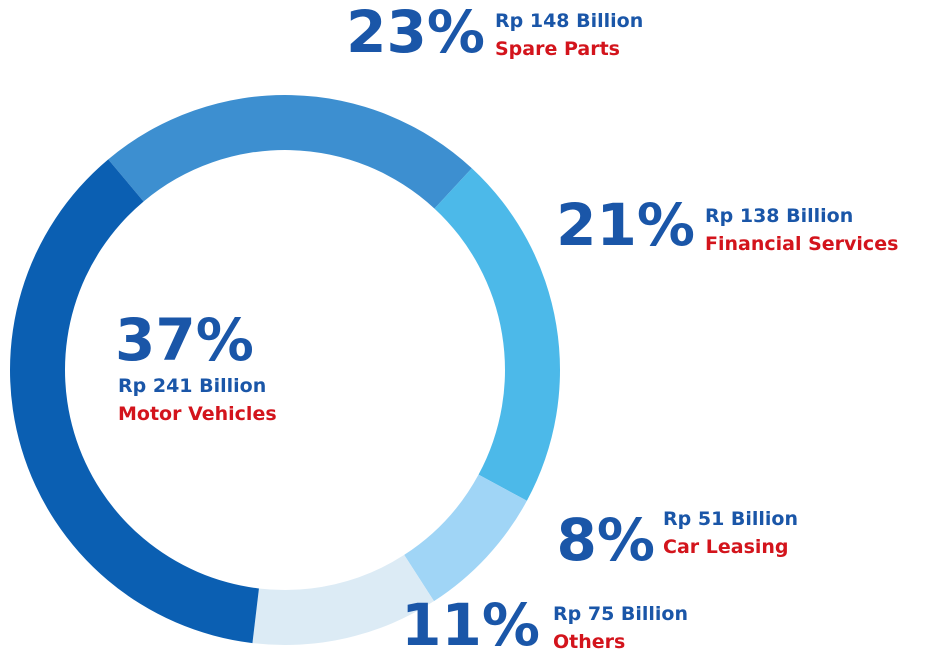 The image size is (927, 654). Describe the element at coordinates (801, 244) in the screenshot. I see `category-label: Financial Services` at that location.